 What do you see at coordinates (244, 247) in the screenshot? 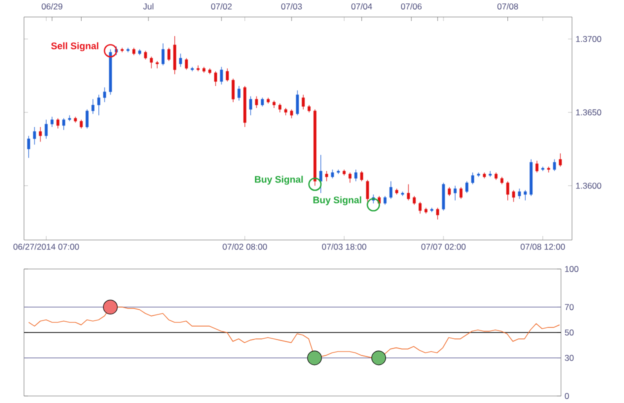
I see `x-tick-label: 07/02 08:00` at bounding box center [244, 247].